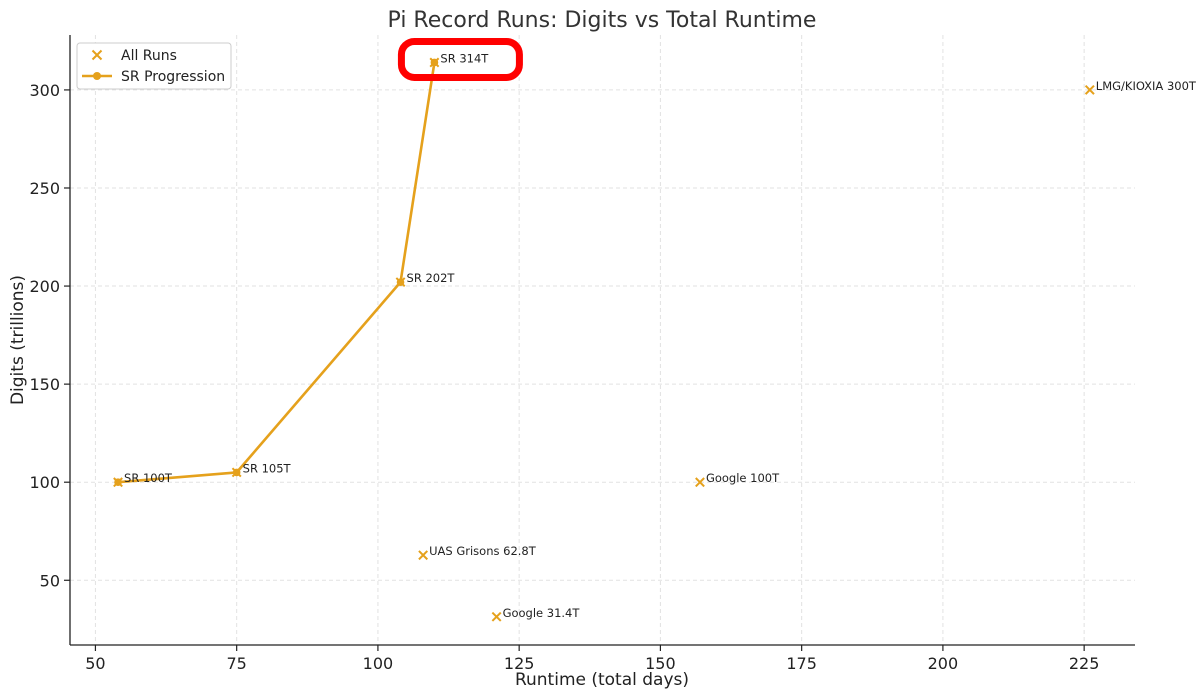 The width and height of the screenshot is (1200, 699). I want to click on run-point-google-31-4t, so click(496, 616).